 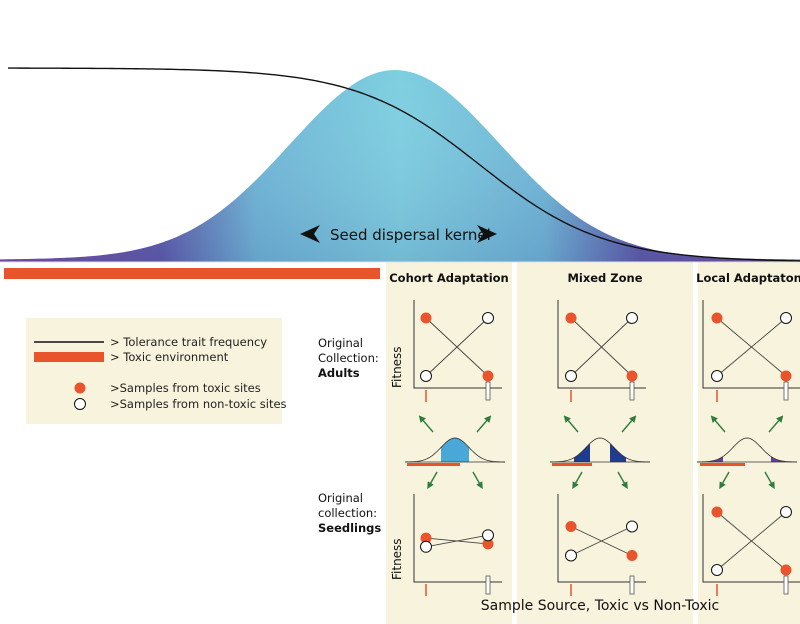 I want to click on legend-toxic-samples: >Samples from toxic sites, so click(x=185, y=388).